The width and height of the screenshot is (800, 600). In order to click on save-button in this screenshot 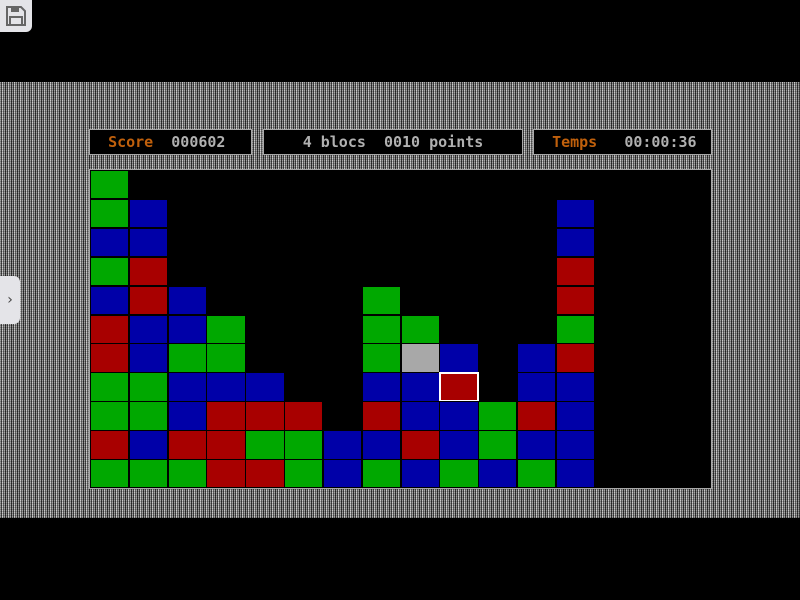, I will do `click(16, 16)`.